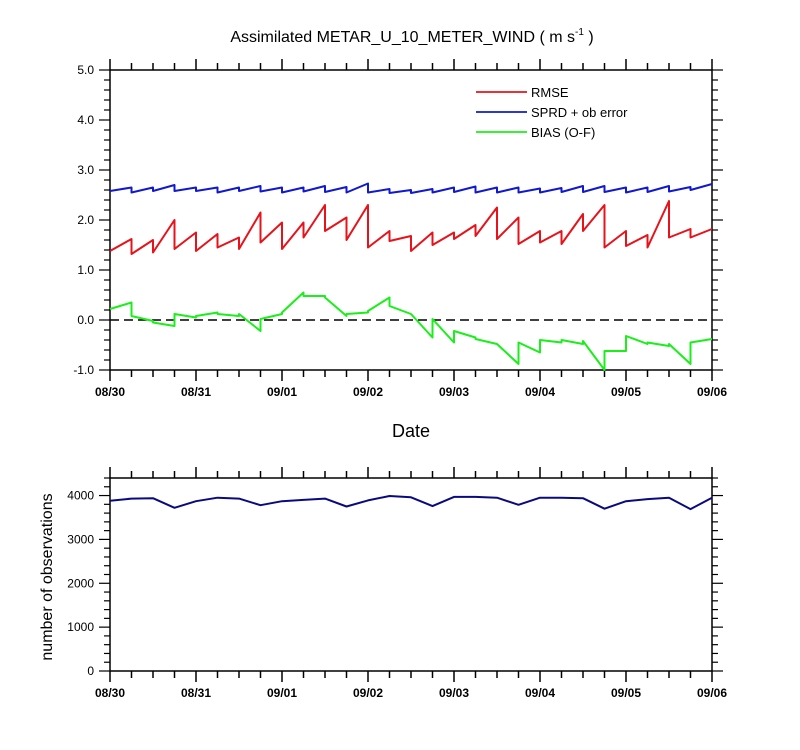 Image resolution: width=800 pixels, height=750 pixels. I want to click on y-tick-label: -1.0, so click(83, 370).